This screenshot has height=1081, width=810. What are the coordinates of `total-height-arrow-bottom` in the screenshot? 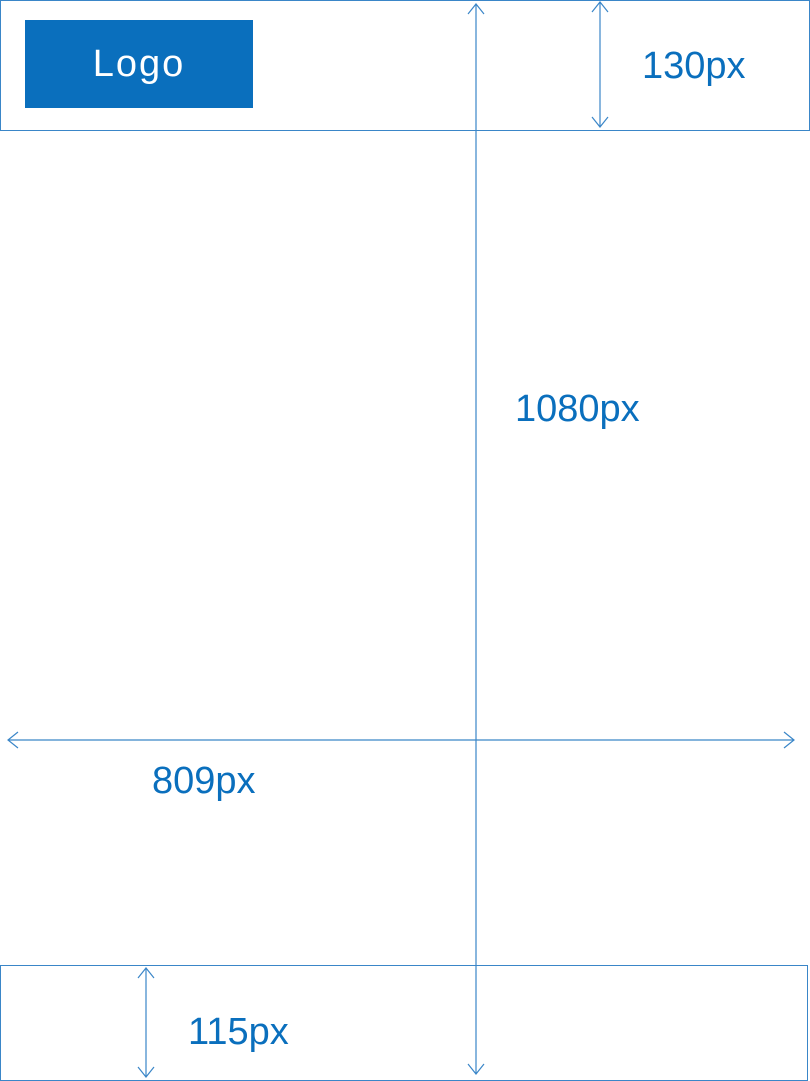 It's located at (476, 1069).